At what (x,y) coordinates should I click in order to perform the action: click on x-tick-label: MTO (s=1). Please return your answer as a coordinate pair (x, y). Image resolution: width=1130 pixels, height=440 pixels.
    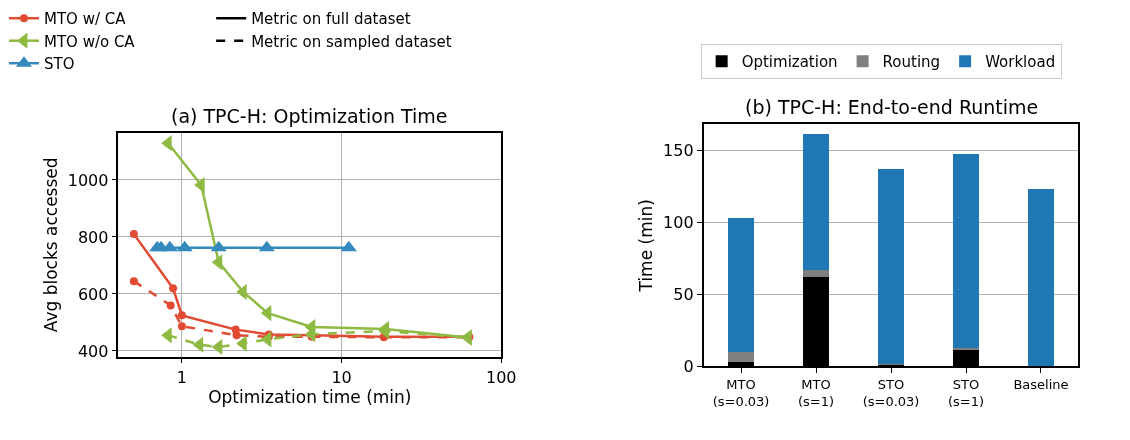
    Looking at the image, I should click on (816, 392).